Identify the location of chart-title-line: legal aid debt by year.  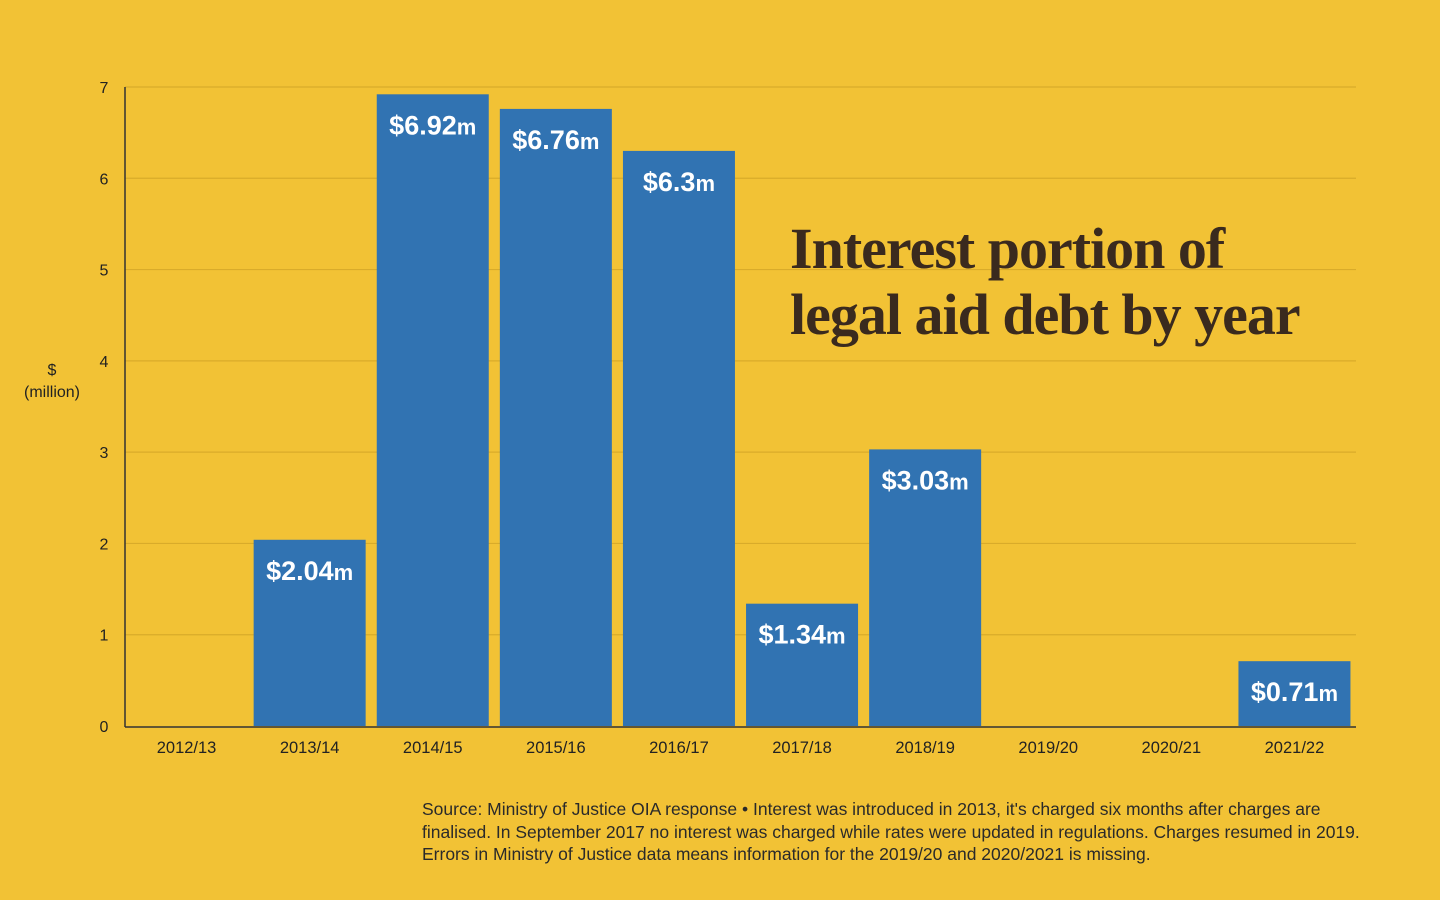
(1045, 314).